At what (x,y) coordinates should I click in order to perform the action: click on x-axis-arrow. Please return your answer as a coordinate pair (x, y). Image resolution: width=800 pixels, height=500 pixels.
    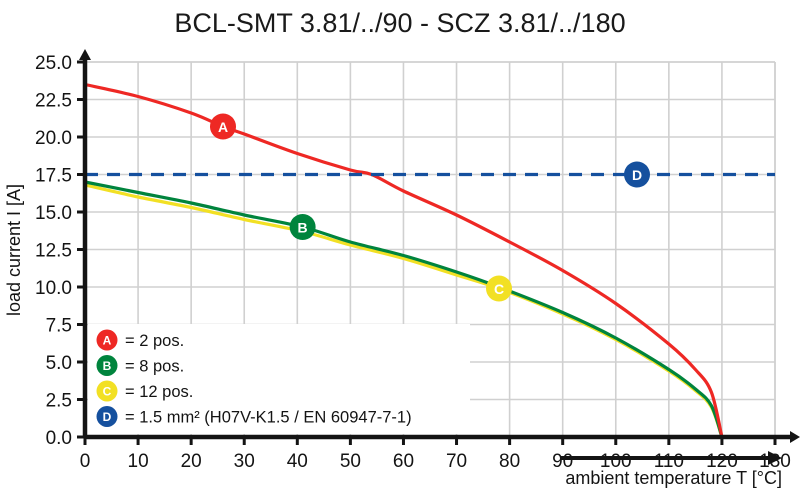
    Looking at the image, I should click on (795, 437).